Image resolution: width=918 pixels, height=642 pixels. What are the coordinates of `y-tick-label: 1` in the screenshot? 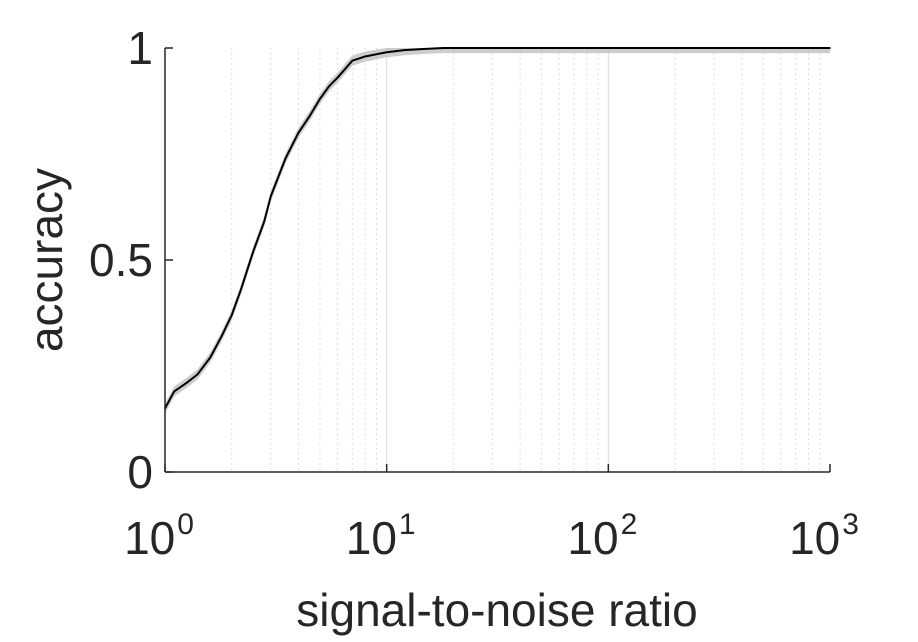 It's located at (140, 48).